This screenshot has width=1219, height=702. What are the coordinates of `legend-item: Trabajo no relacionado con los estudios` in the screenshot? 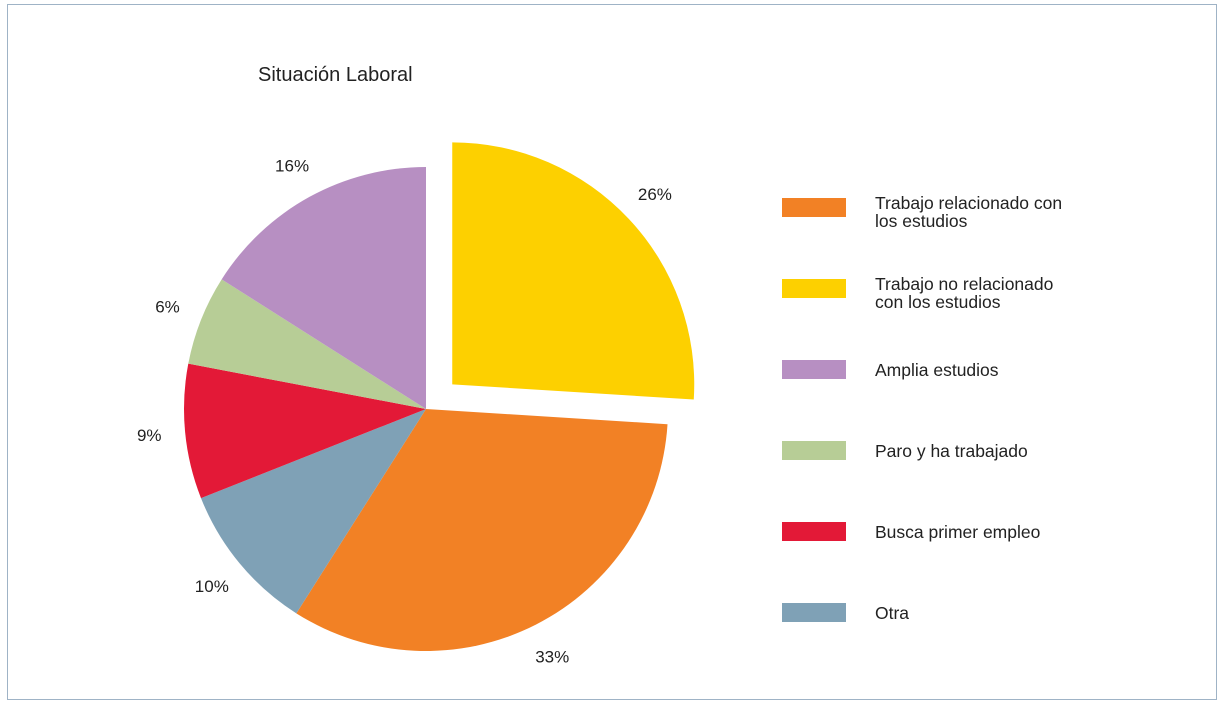 It's located at (972, 297).